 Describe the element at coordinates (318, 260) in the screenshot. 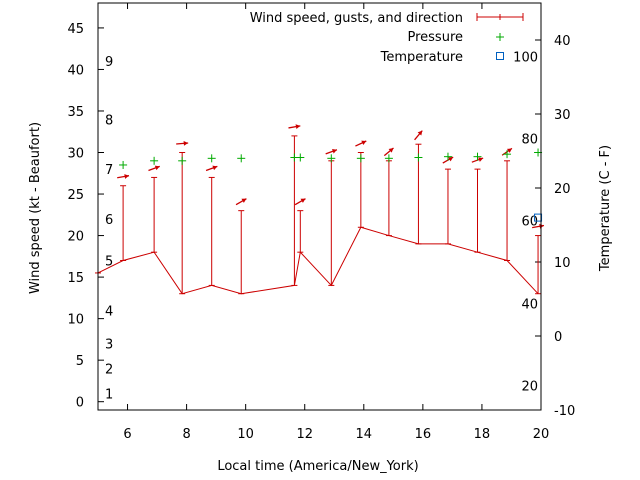

I see `wind-speed-line` at that location.